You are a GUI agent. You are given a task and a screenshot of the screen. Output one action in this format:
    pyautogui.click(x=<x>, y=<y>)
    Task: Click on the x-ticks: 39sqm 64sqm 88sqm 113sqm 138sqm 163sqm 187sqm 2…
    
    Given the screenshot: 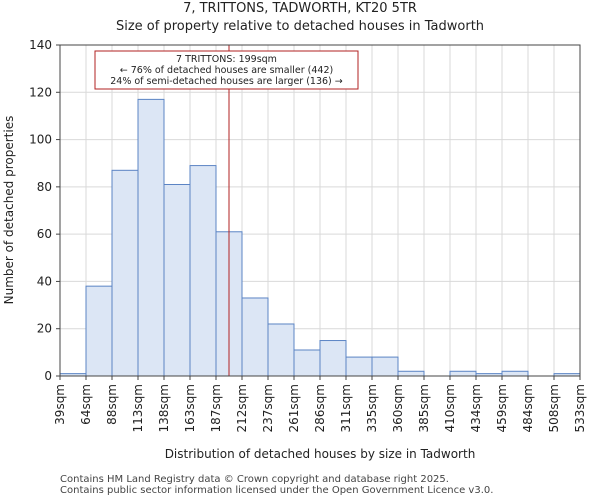 What is the action you would take?
    pyautogui.click(x=320, y=404)
    